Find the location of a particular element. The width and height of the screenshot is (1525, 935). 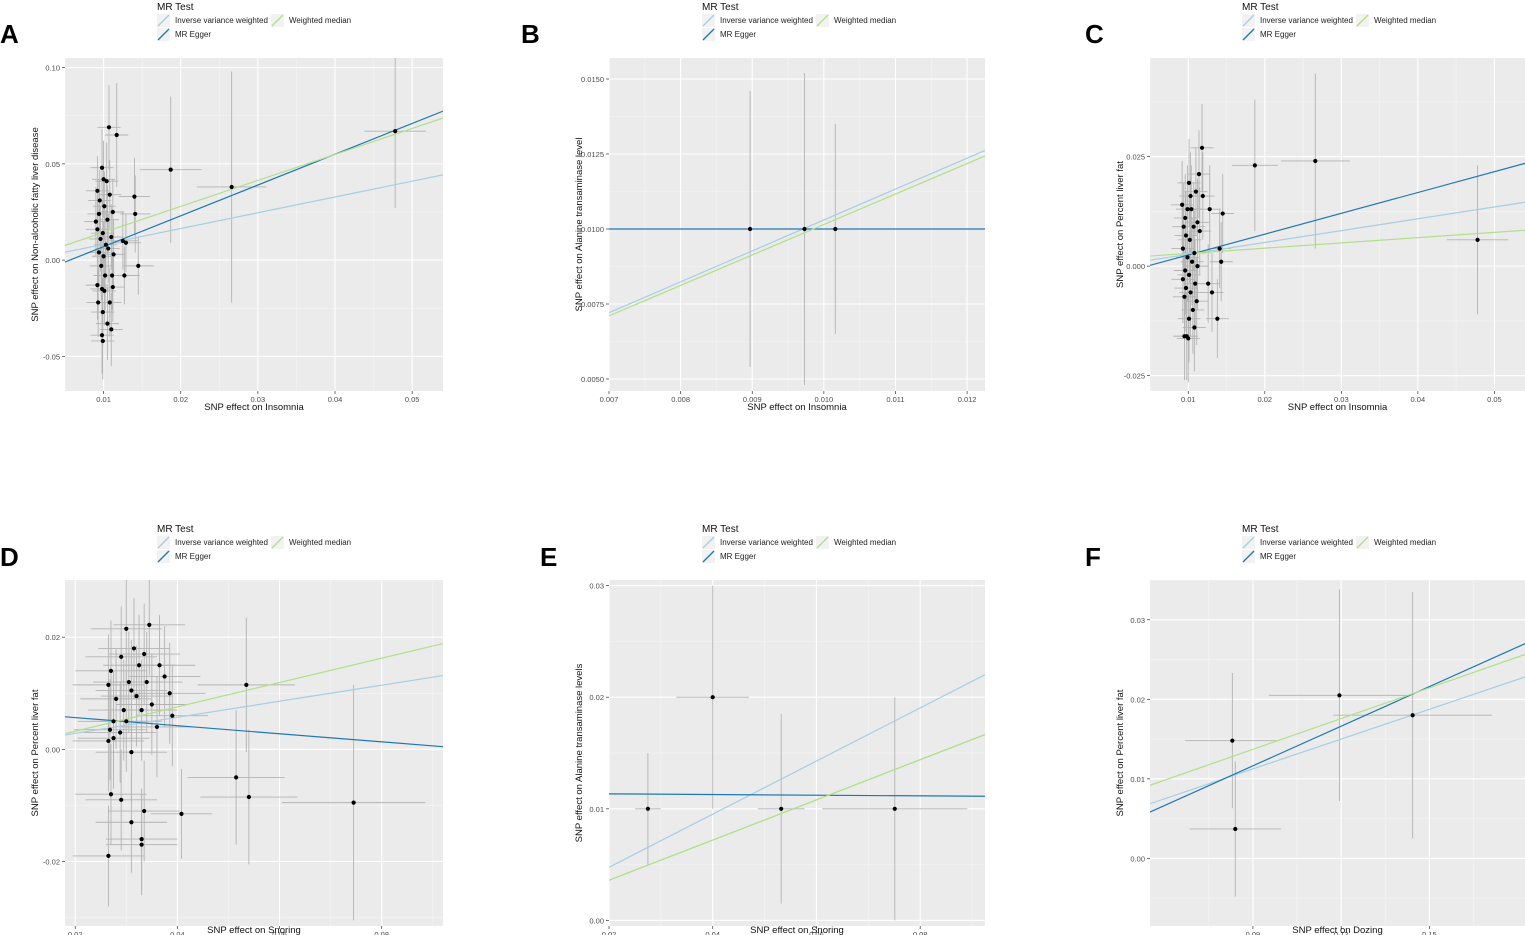

y-tick-label: 0.025 is located at coordinates (1135, 157).